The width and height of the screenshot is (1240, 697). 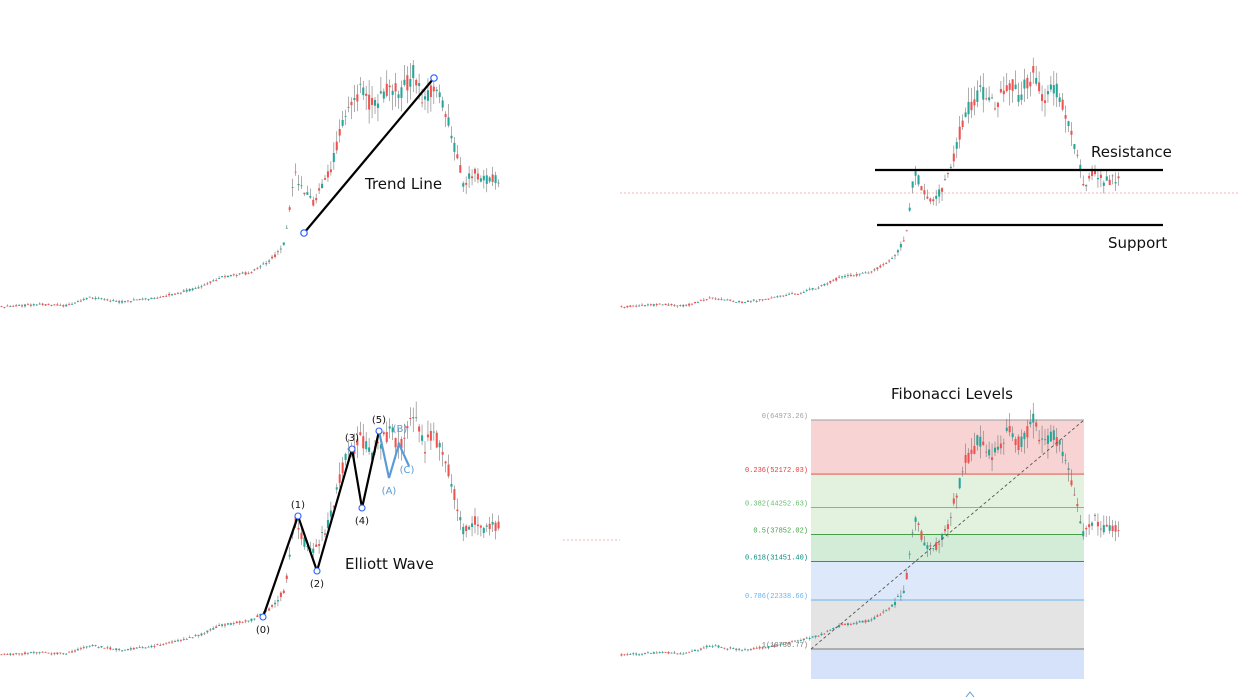 I want to click on fibonacci-band, so click(x=947, y=521).